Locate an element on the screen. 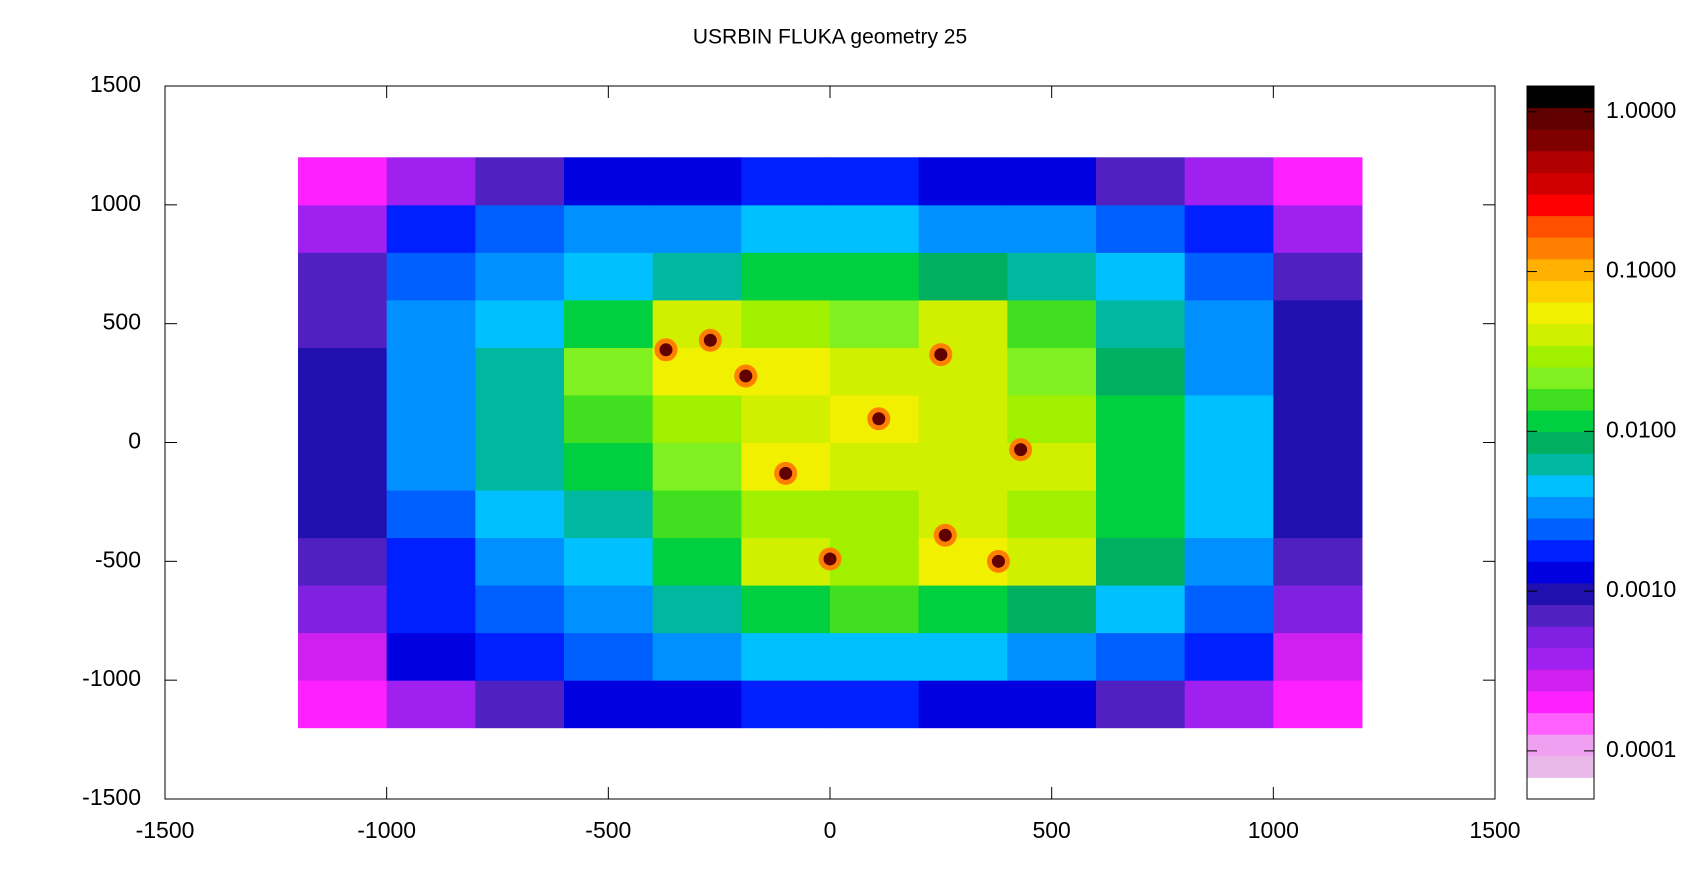  chart-title: USRBIN FLUKA geometry 25 is located at coordinates (830, 37).